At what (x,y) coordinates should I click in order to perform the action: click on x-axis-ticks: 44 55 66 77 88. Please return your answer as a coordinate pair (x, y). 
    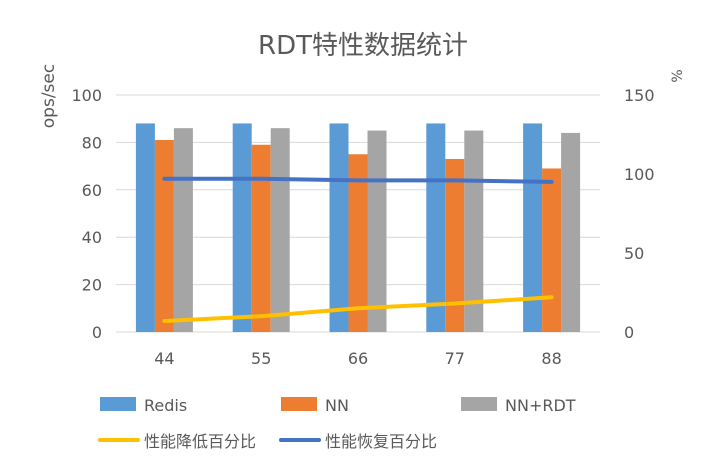
    Looking at the image, I should click on (358, 358).